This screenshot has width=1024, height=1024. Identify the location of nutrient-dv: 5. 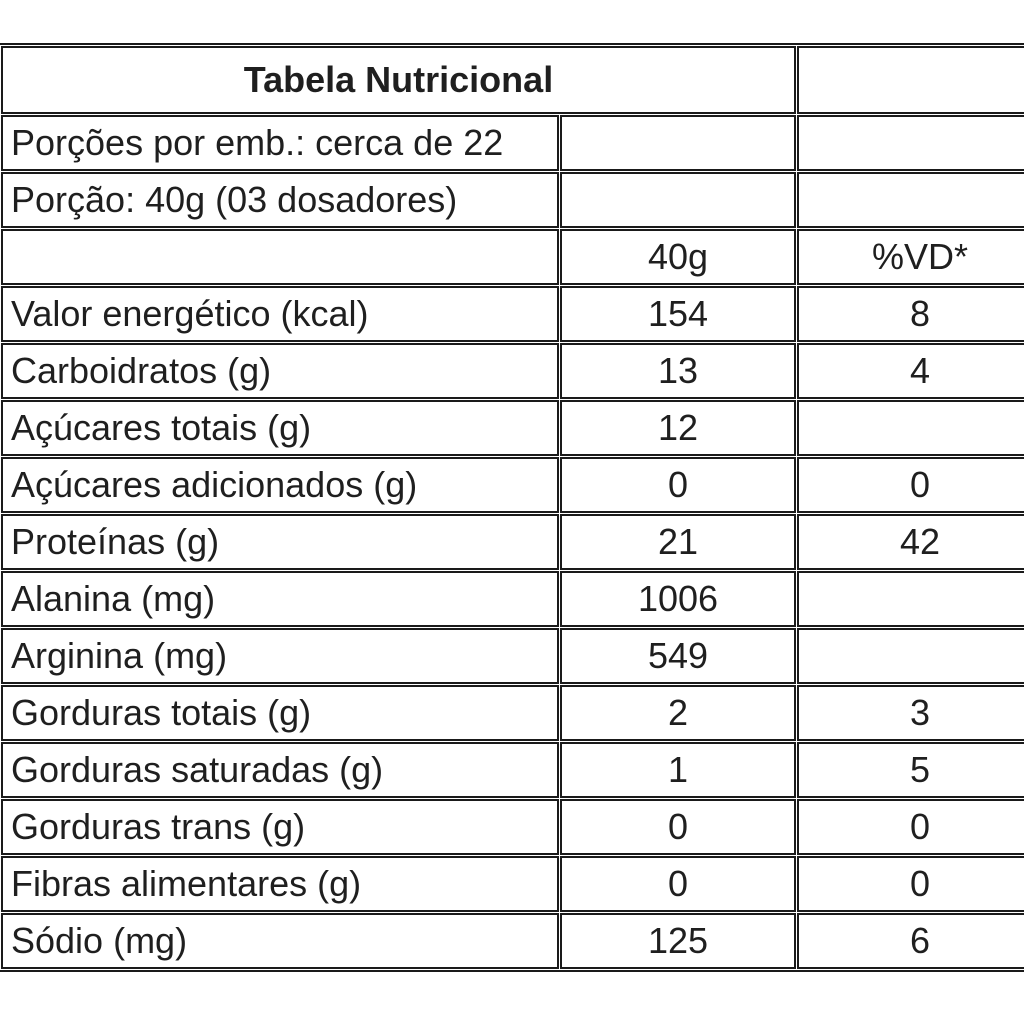
(910, 770).